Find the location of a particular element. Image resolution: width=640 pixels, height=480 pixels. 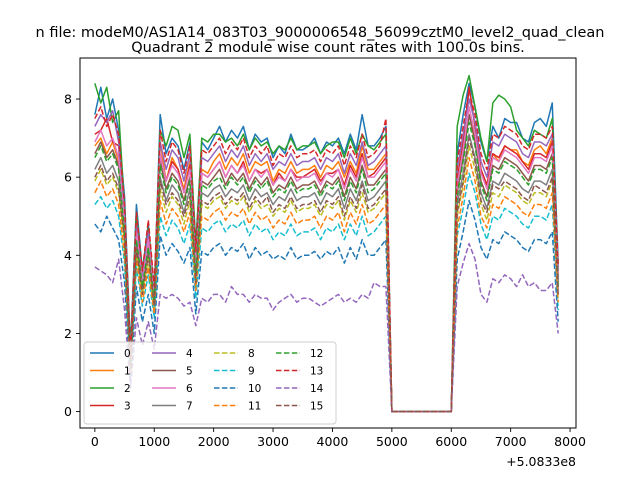

y-tick-label: 4 is located at coordinates (68, 255).